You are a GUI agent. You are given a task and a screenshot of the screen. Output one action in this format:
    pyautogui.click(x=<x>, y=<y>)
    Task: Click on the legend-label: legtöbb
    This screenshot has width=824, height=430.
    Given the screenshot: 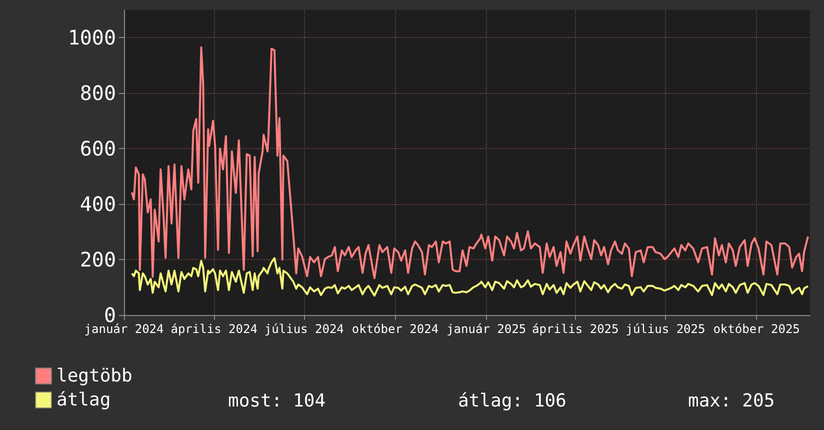 What is the action you would take?
    pyautogui.click(x=94, y=376)
    